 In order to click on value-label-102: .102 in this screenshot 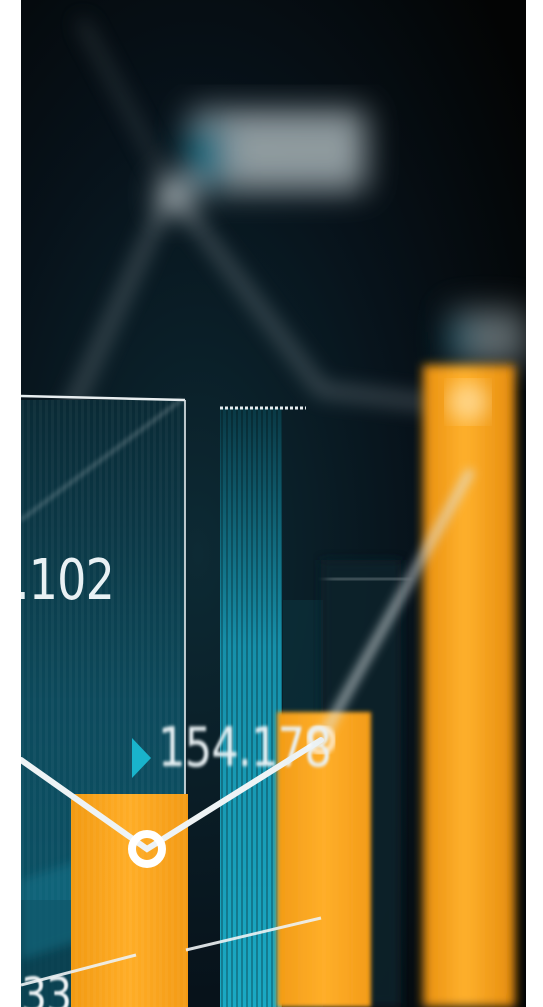, I will do `click(68, 580)`.